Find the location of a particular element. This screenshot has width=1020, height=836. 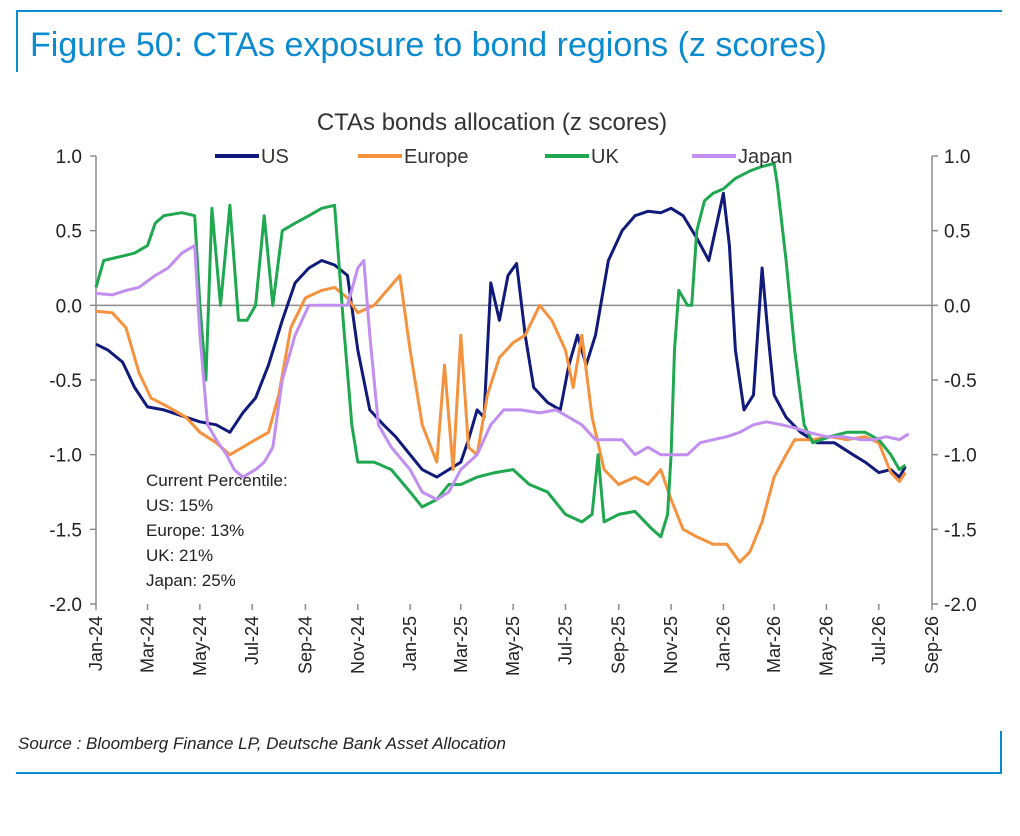

x-tick-label: Nov-24 is located at coordinates (358, 645).